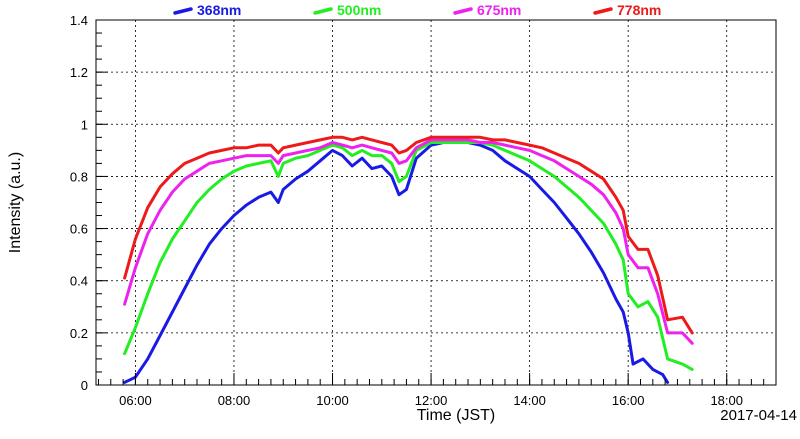 This screenshot has width=800, height=439. Describe the element at coordinates (639, 10) in the screenshot. I see `legend-label: 778nm` at that location.